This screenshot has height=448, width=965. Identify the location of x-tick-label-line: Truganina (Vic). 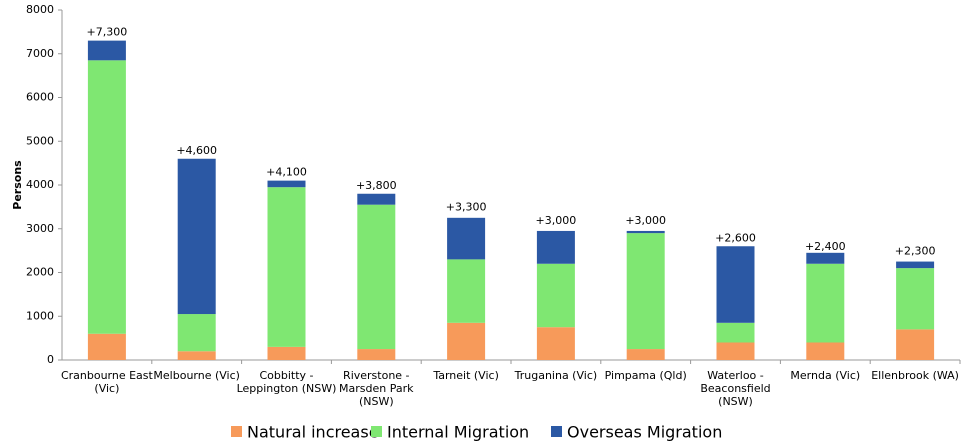
(556, 375).